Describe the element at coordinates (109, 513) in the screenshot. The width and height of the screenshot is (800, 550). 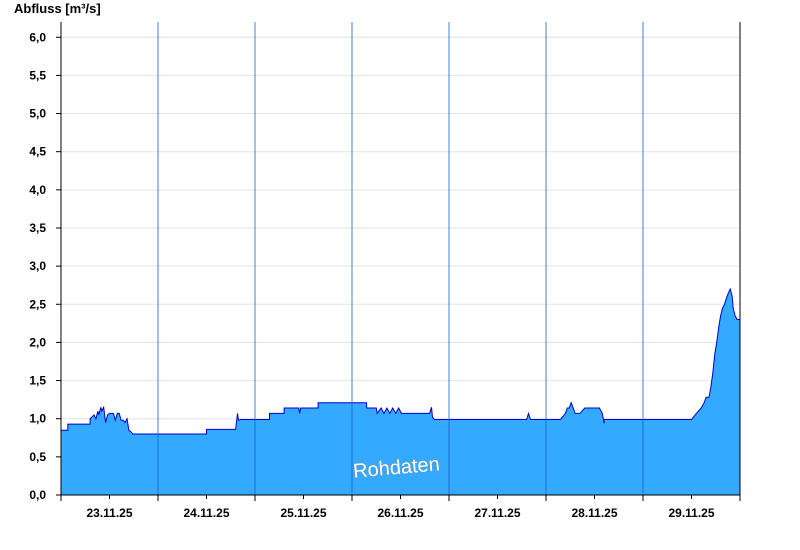
I see `x-tick-label-0: 23.11.25` at that location.